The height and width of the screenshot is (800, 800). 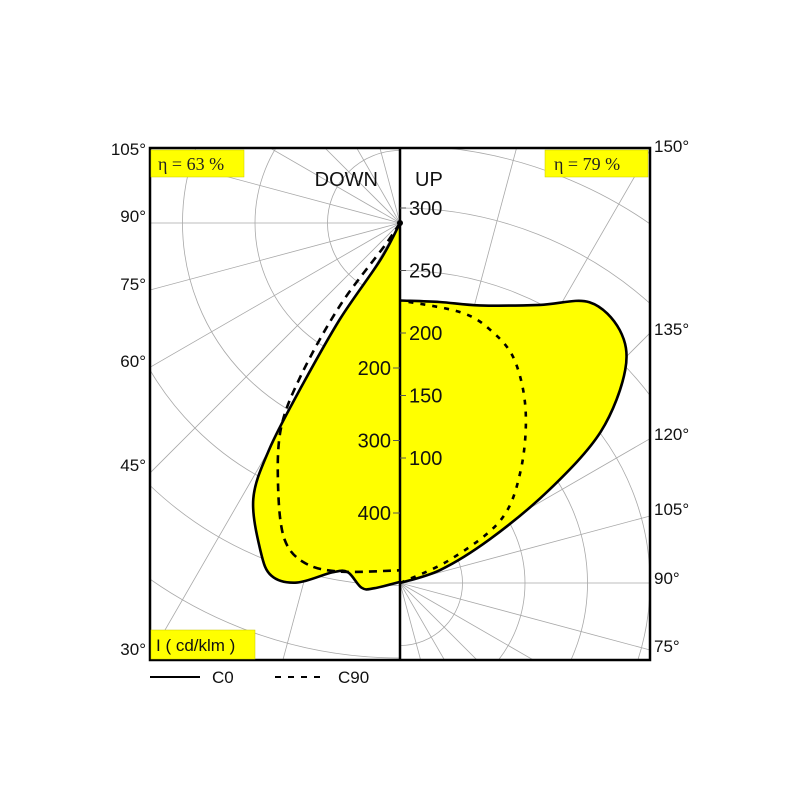 What do you see at coordinates (671, 434) in the screenshot?
I see `svg-text: 120°` at bounding box center [671, 434].